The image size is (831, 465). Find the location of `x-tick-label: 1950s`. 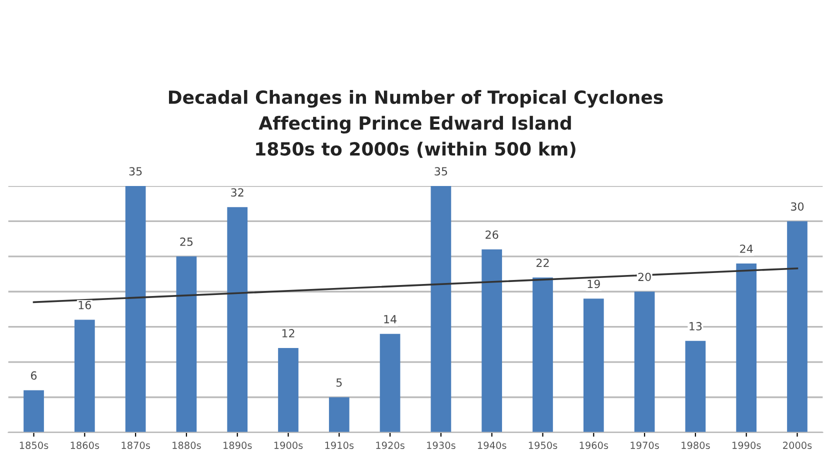

x-tick-label: 1950s is located at coordinates (543, 446).